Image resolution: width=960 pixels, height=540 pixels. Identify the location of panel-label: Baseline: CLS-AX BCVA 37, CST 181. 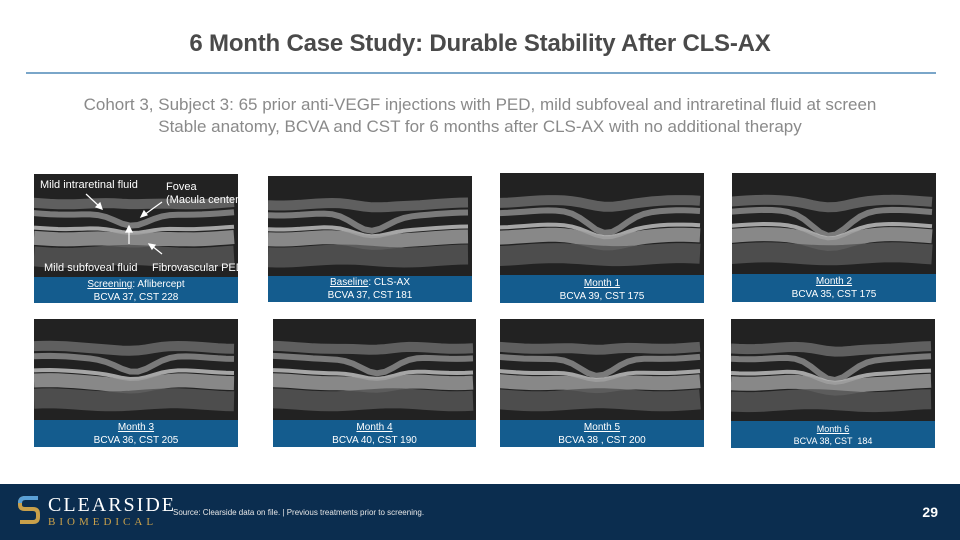
(370, 289).